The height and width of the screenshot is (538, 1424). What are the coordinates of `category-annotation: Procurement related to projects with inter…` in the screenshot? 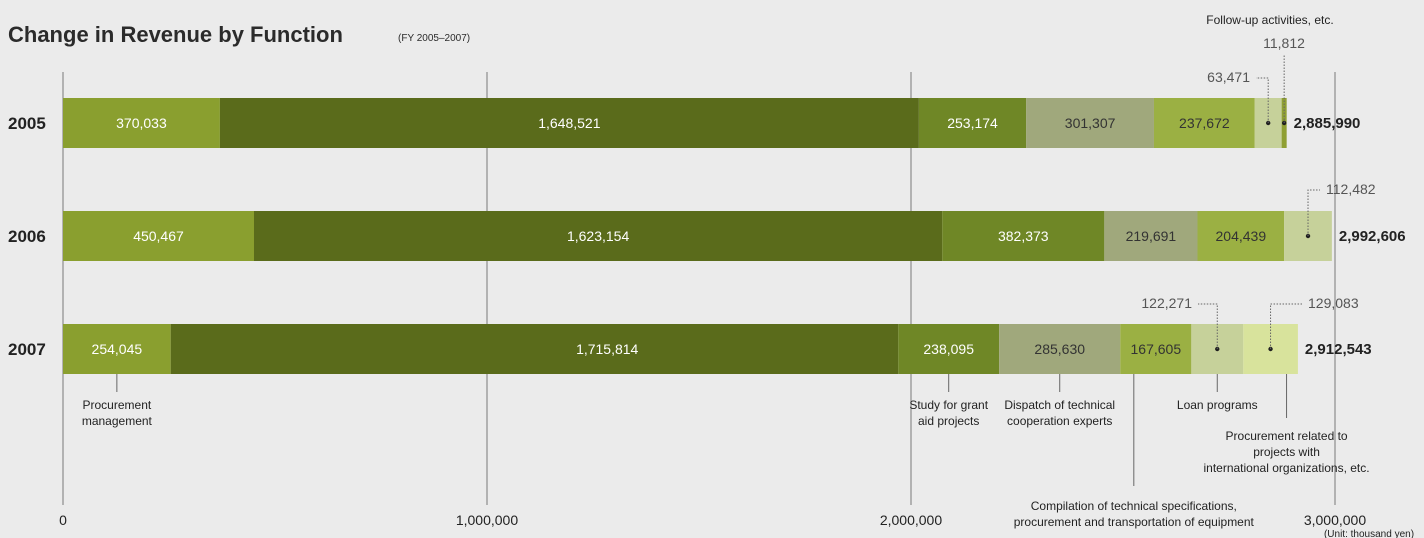 It's located at (1286, 452).